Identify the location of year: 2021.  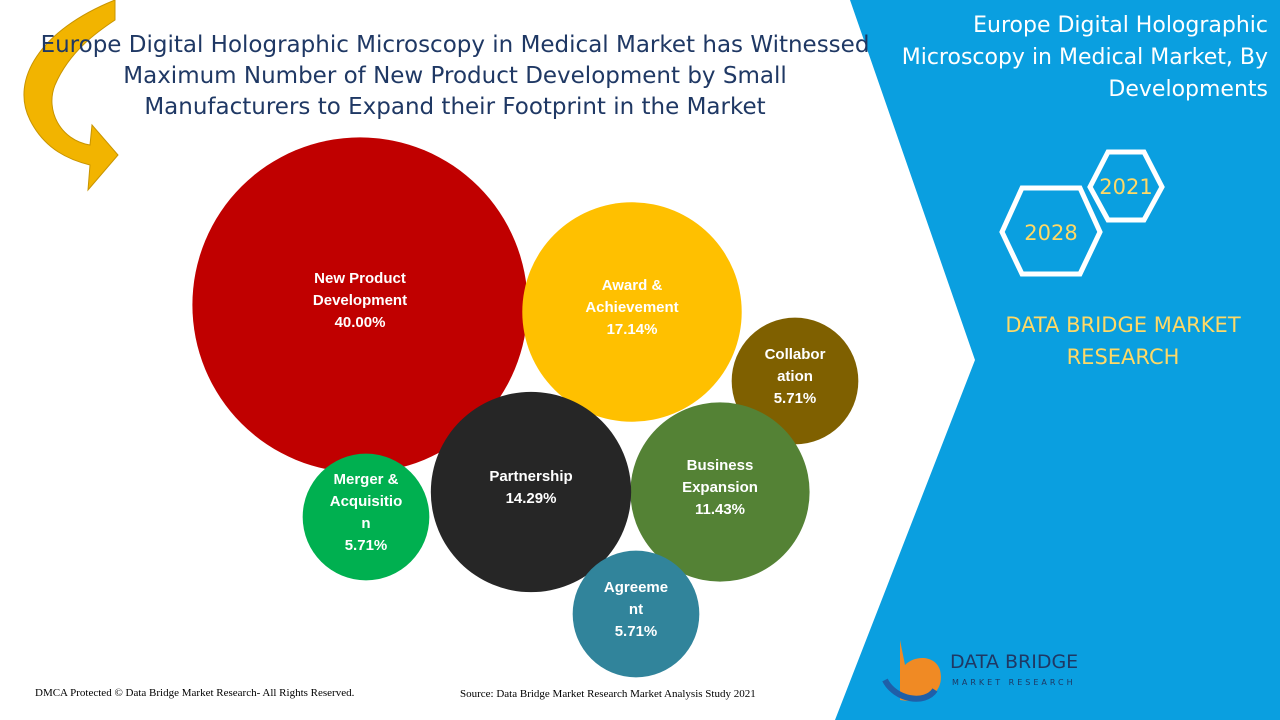
(1125, 187).